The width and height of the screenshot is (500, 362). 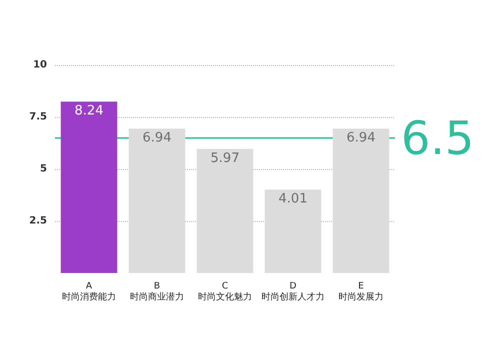 What do you see at coordinates (225, 292) in the screenshot?
I see `x-tick-label: C 时尚文化魅力` at bounding box center [225, 292].